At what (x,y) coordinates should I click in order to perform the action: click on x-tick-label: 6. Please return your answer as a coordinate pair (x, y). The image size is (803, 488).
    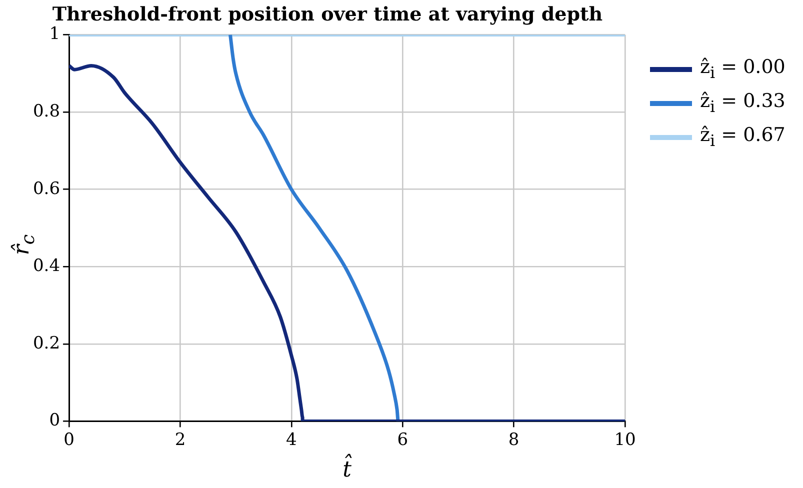
    Looking at the image, I should click on (402, 440).